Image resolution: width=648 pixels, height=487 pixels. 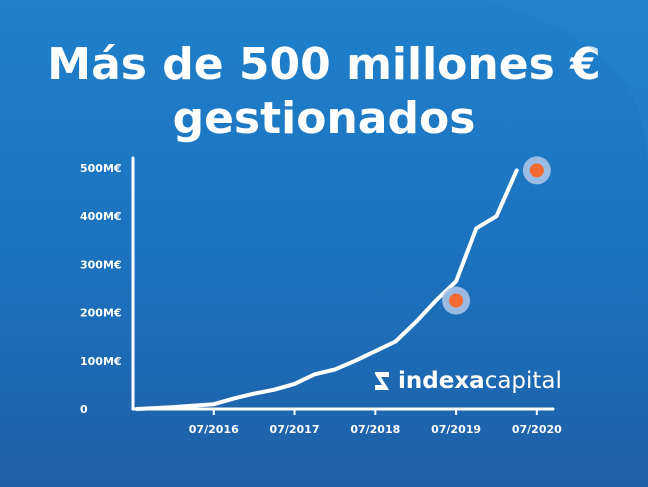 I want to click on page-title: Más de 500 millones €, so click(x=324, y=64).